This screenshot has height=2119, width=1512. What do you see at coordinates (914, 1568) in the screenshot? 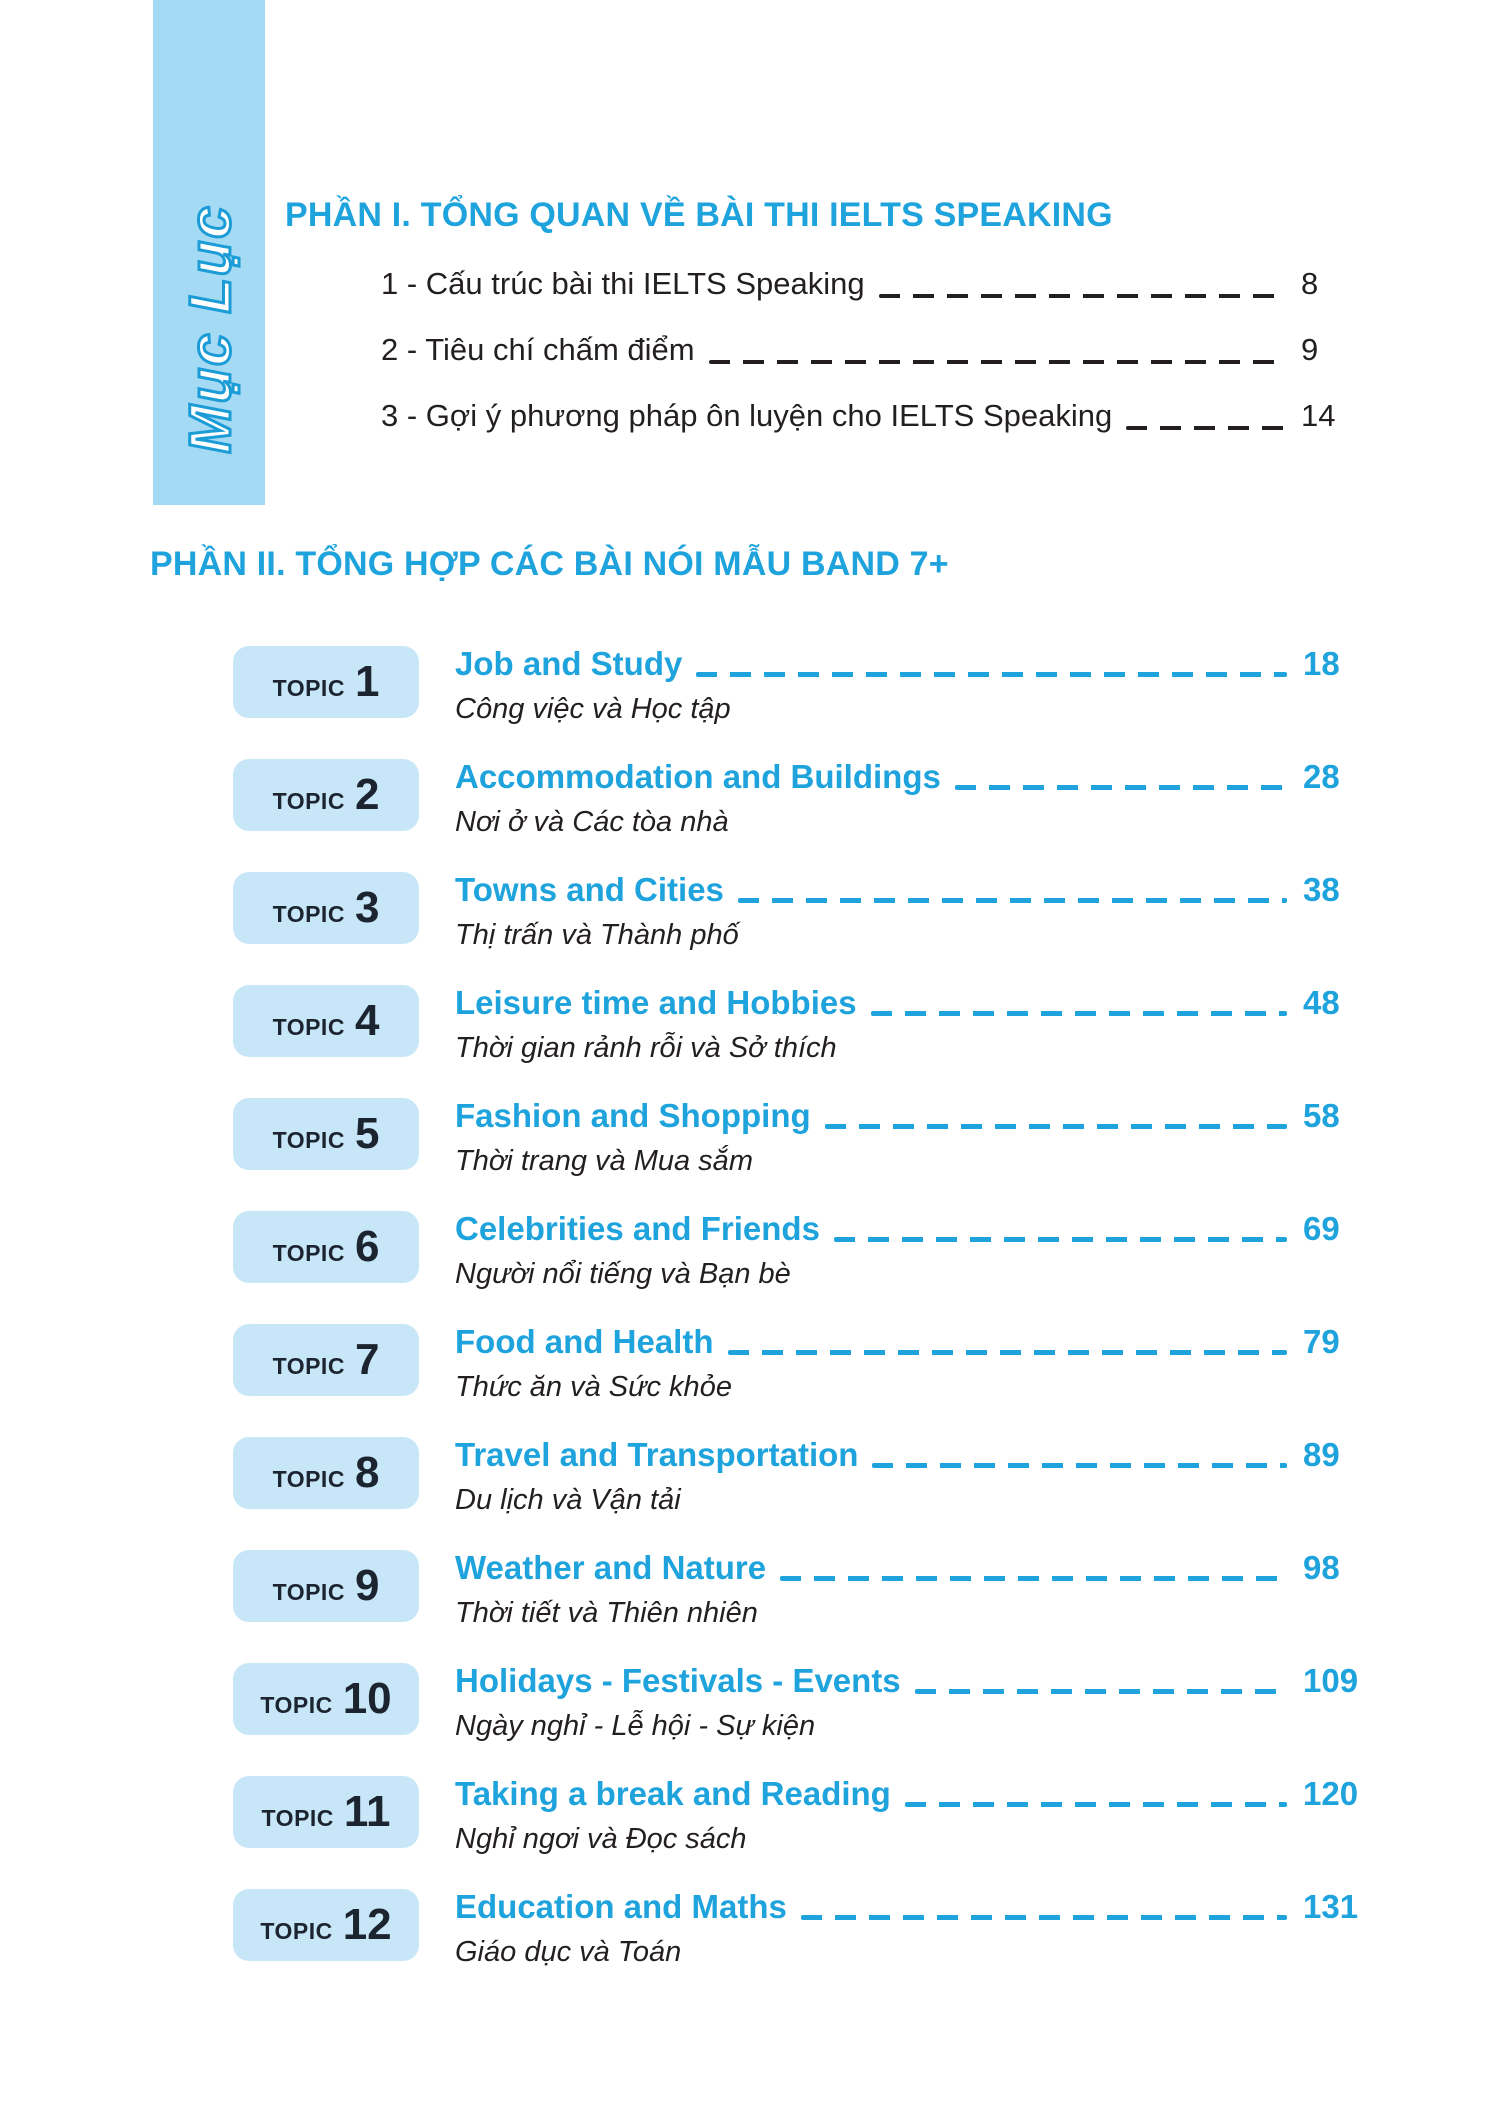
I see `topic-title-row: Weather and Nature 98` at bounding box center [914, 1568].